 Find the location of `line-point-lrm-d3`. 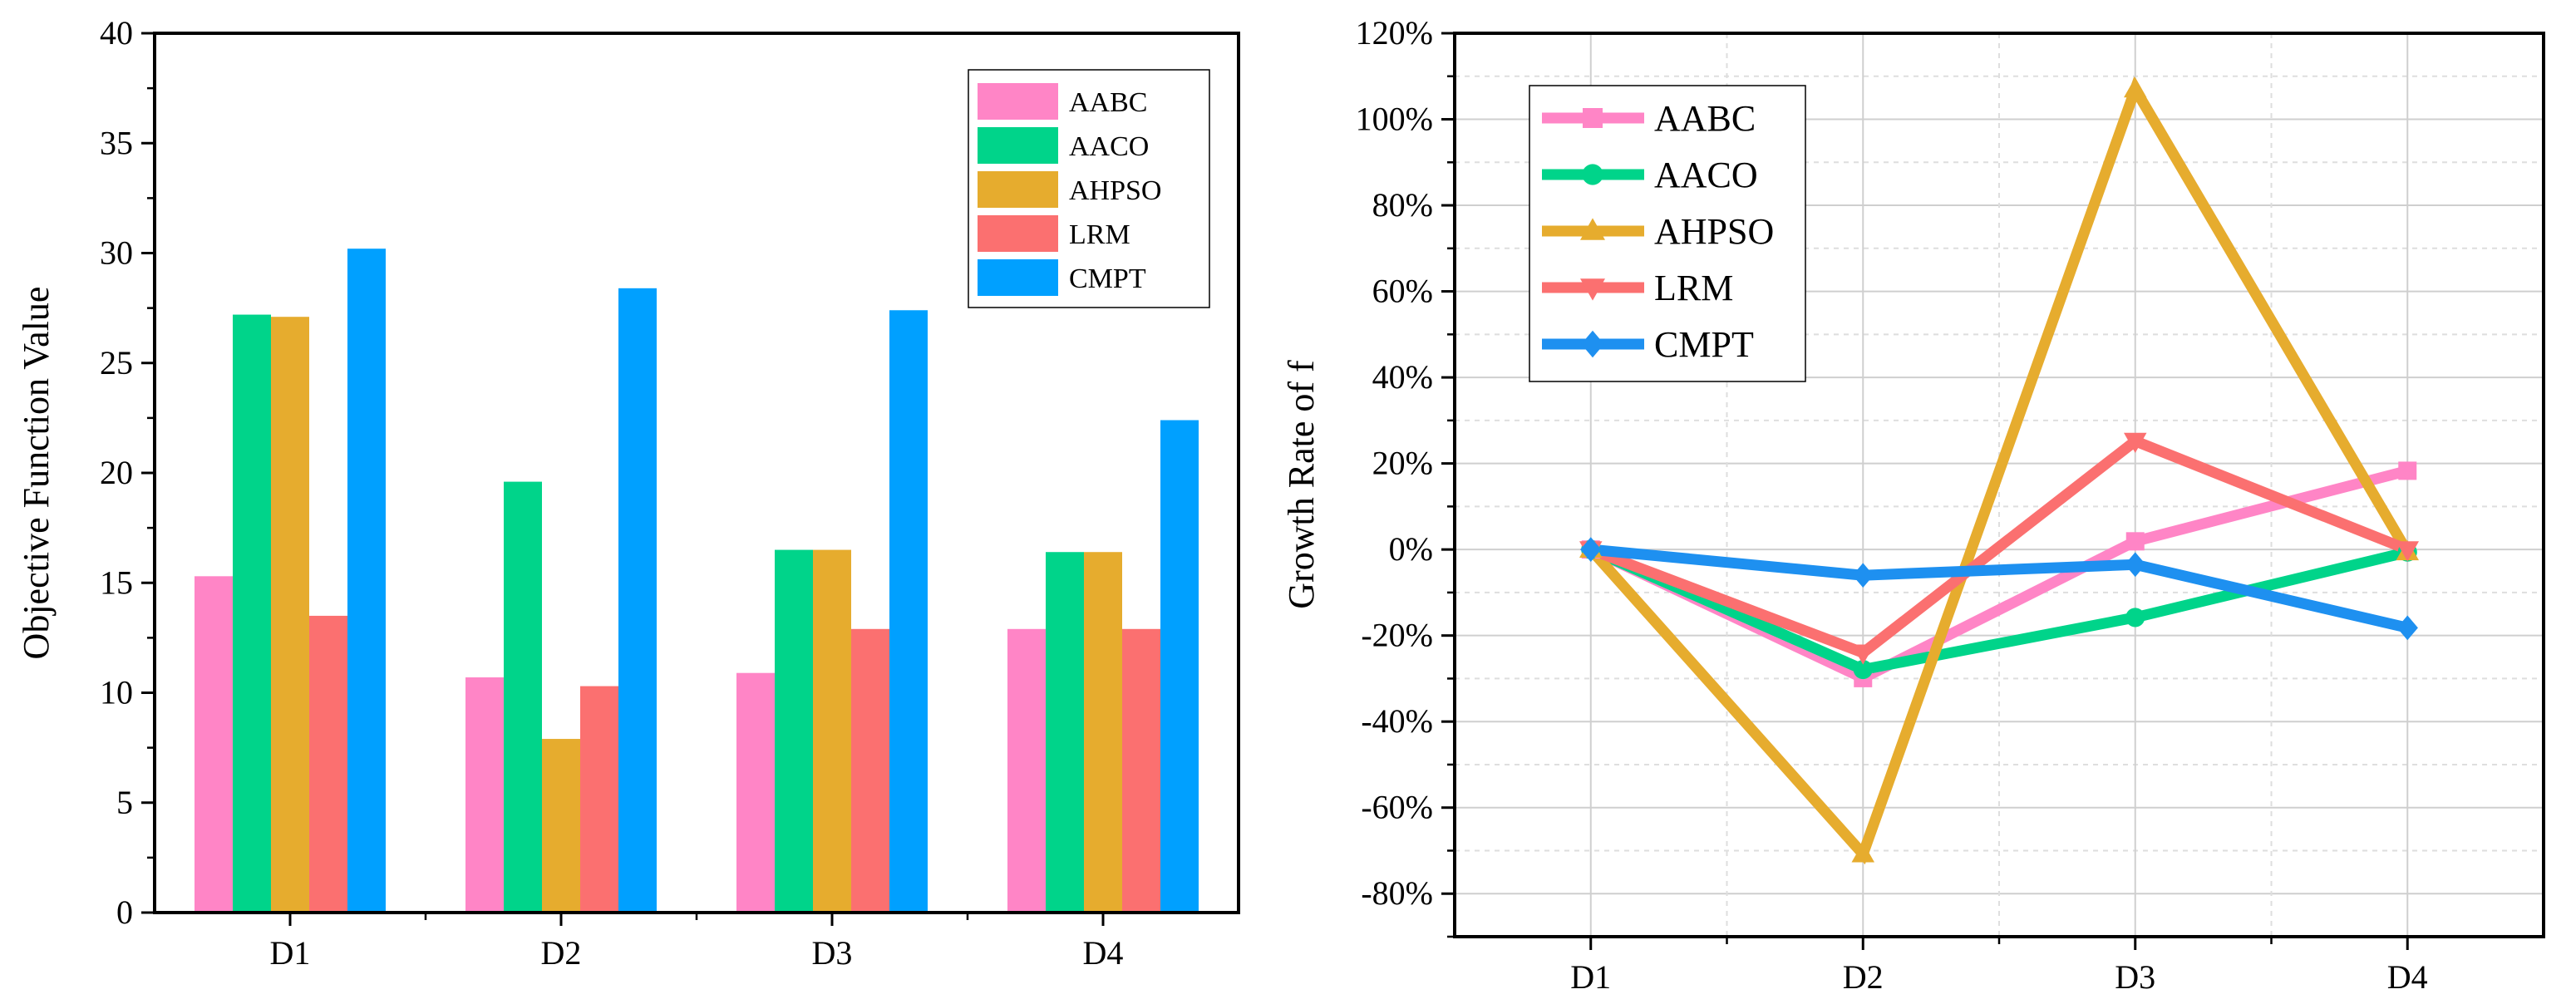

line-point-lrm-d3 is located at coordinates (2135, 443).